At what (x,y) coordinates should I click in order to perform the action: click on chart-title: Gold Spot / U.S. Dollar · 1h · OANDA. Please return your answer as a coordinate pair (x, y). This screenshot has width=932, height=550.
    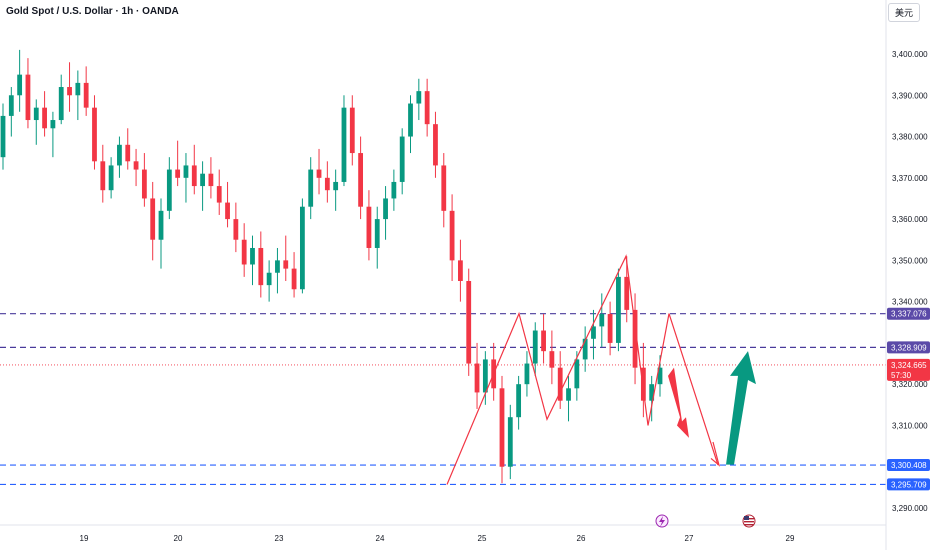
    Looking at the image, I should click on (92, 11).